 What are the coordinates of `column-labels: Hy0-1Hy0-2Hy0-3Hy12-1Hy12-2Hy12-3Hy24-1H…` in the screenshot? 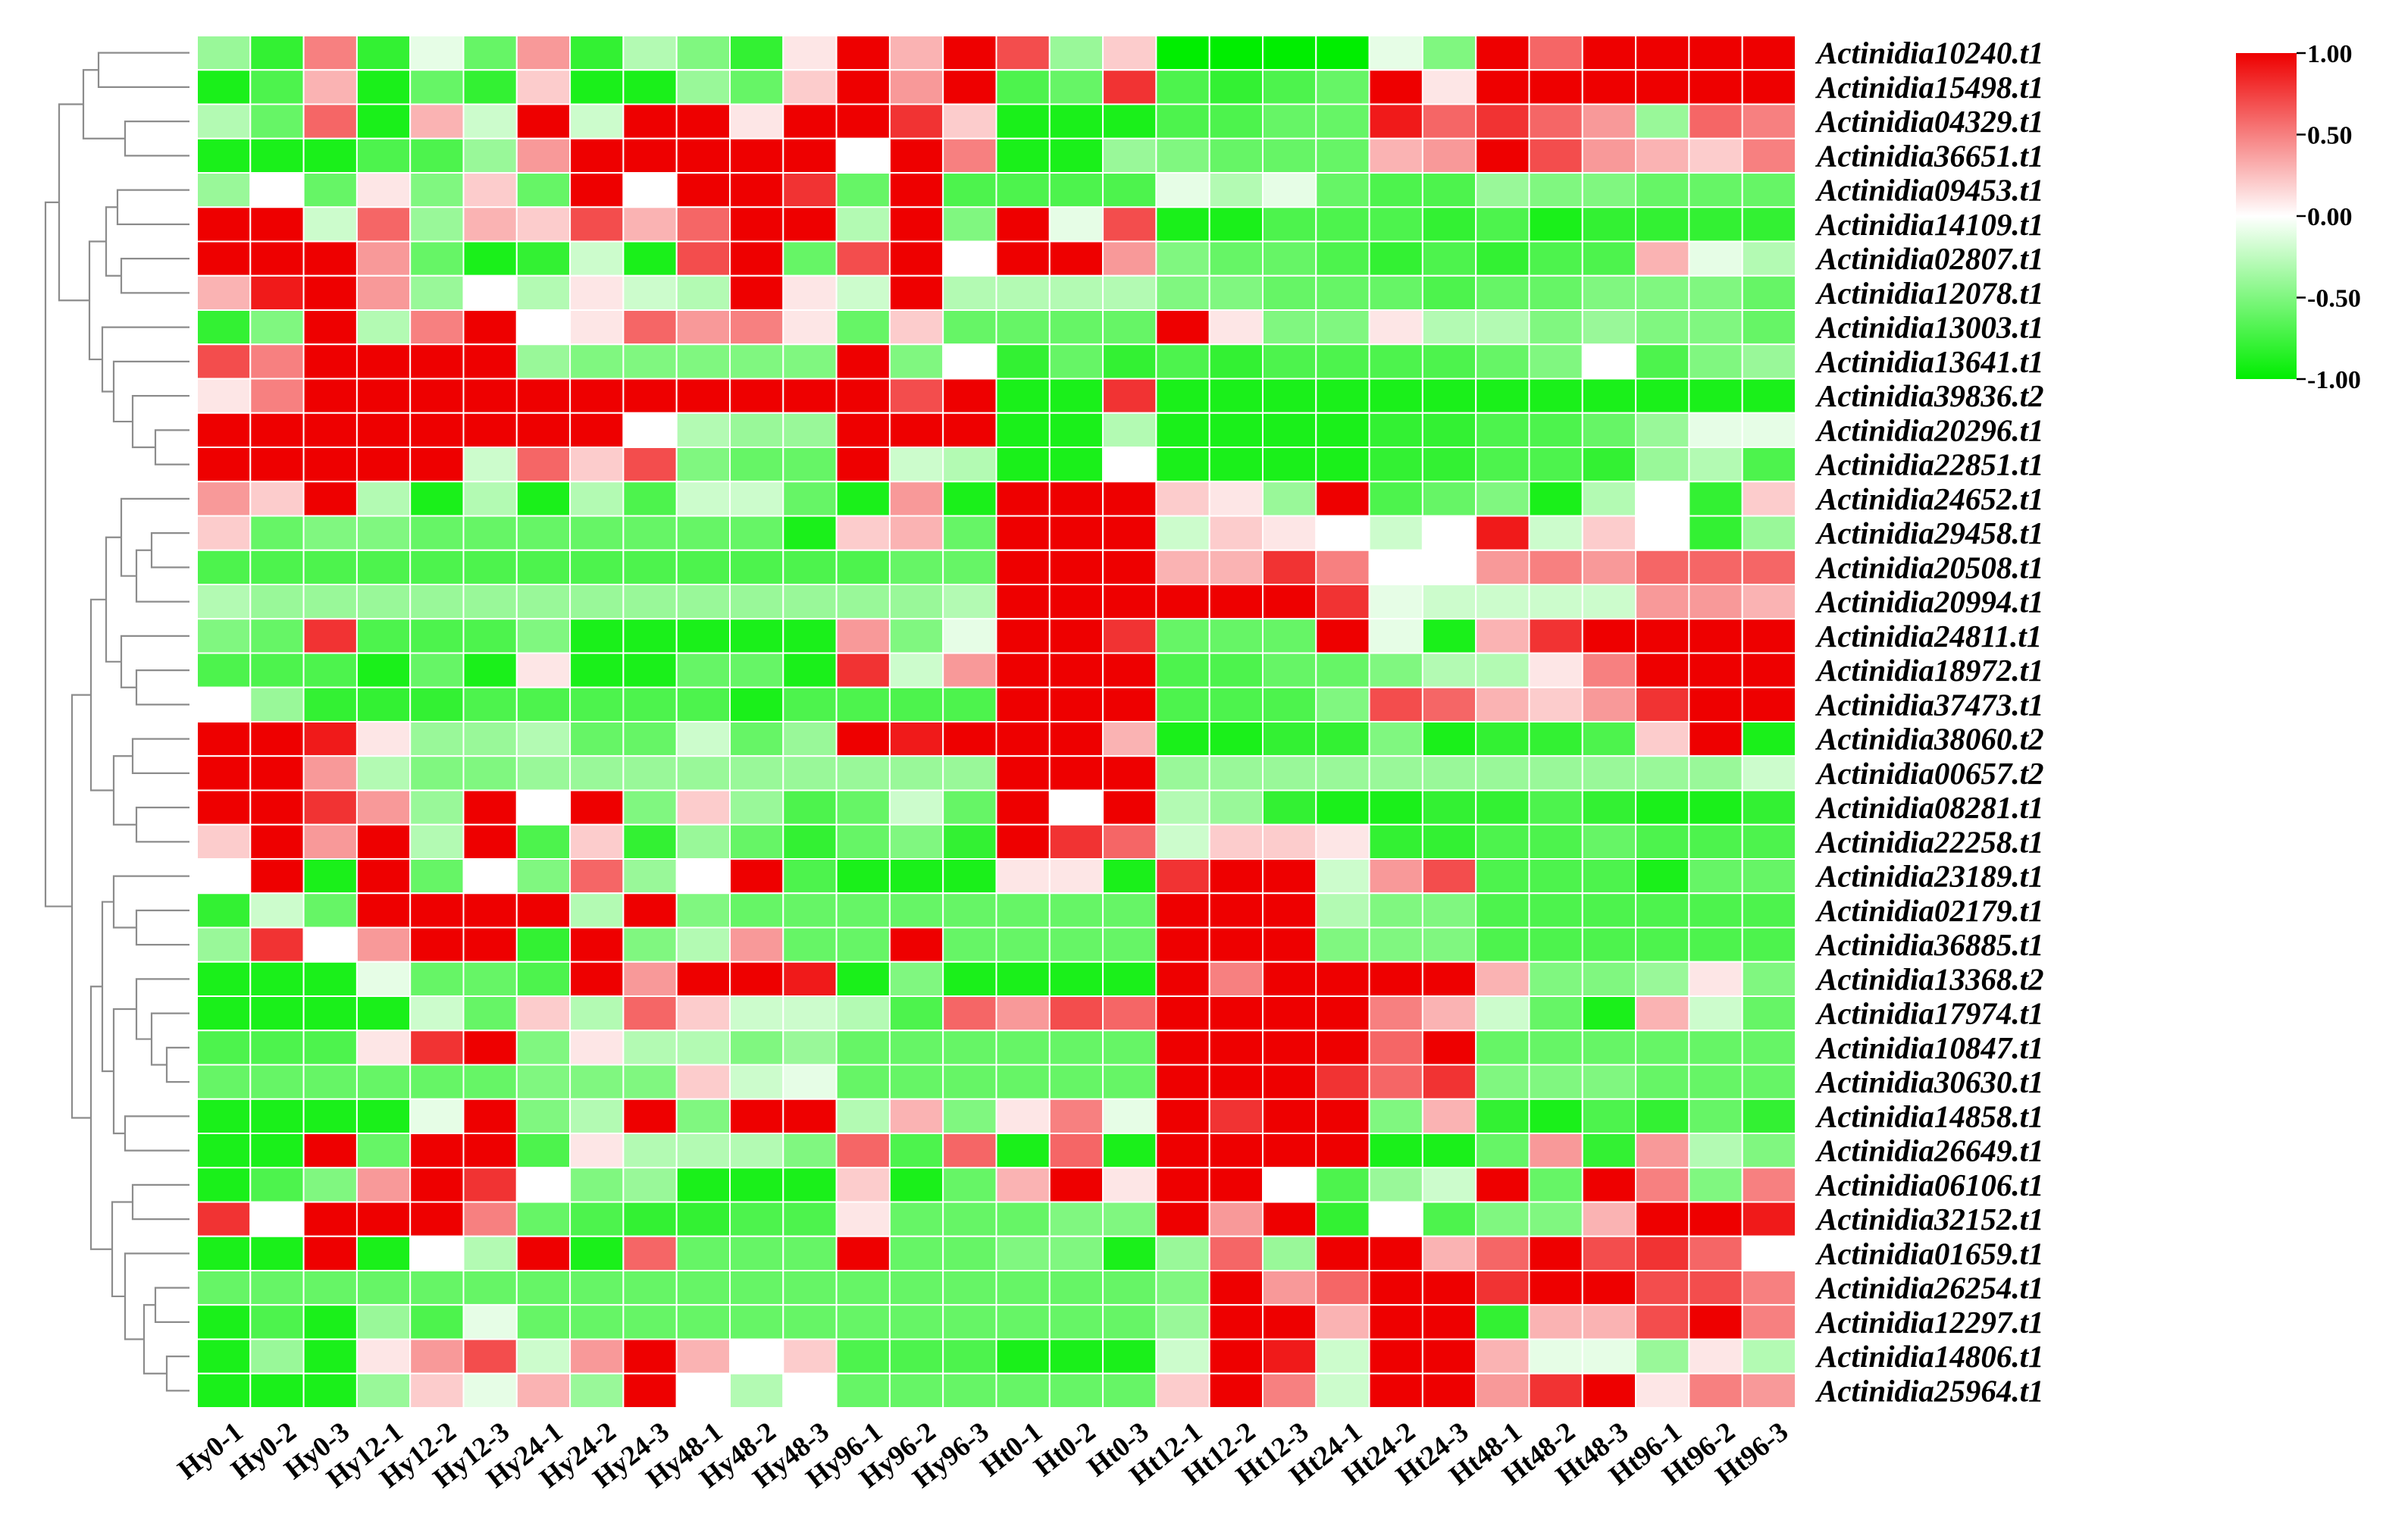 It's located at (983, 1455).